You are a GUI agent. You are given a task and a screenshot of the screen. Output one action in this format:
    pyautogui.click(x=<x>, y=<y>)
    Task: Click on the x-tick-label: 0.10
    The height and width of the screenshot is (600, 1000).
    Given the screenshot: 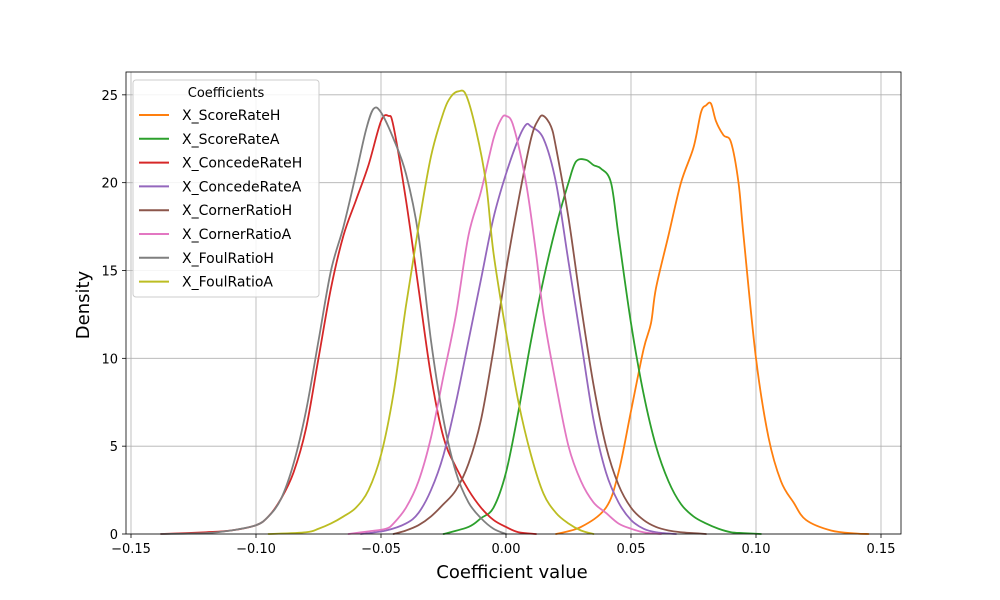 What is the action you would take?
    pyautogui.click(x=756, y=549)
    